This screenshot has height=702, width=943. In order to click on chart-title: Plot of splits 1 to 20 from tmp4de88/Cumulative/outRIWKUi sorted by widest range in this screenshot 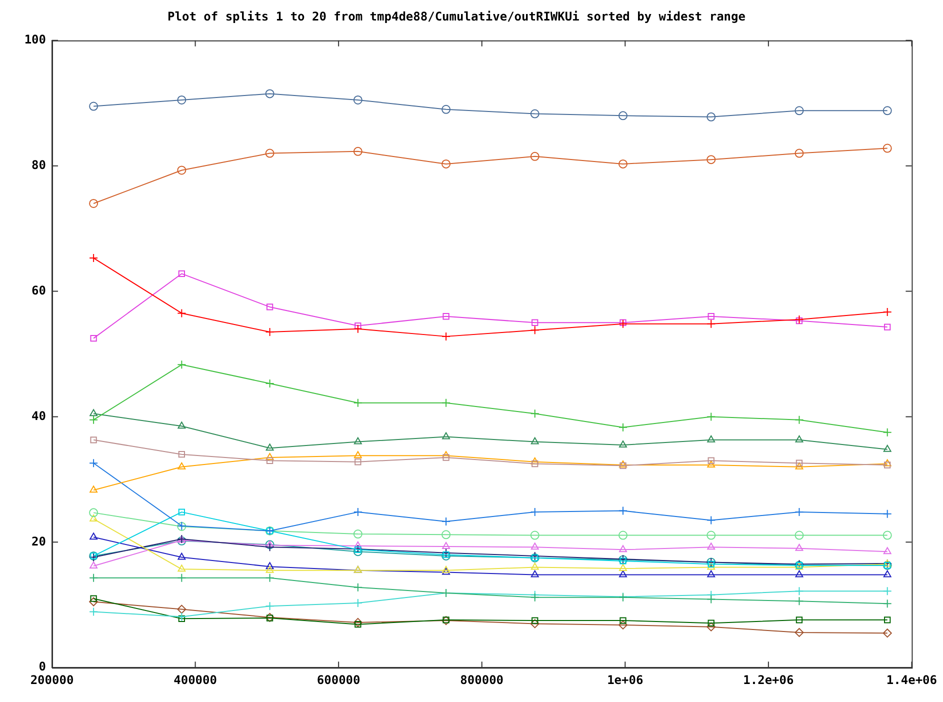, I will do `click(457, 16)`.